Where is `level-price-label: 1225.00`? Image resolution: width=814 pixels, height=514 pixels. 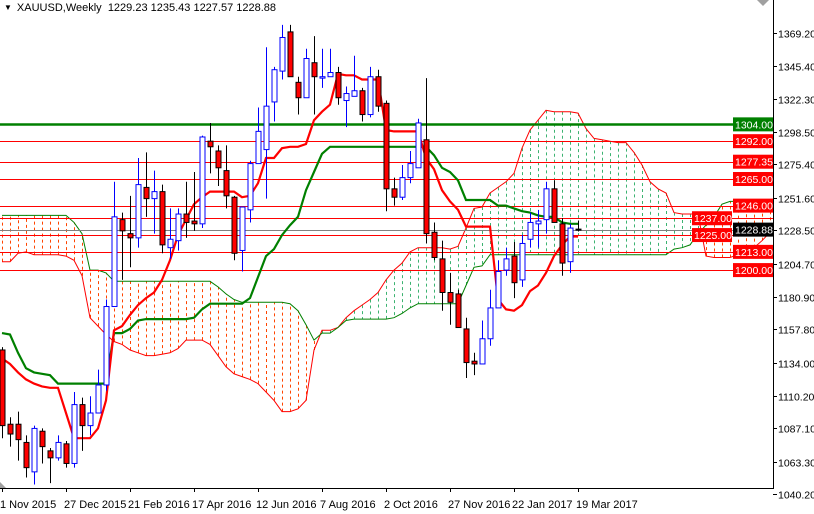
level-price-label: 1225.00 is located at coordinates (713, 236).